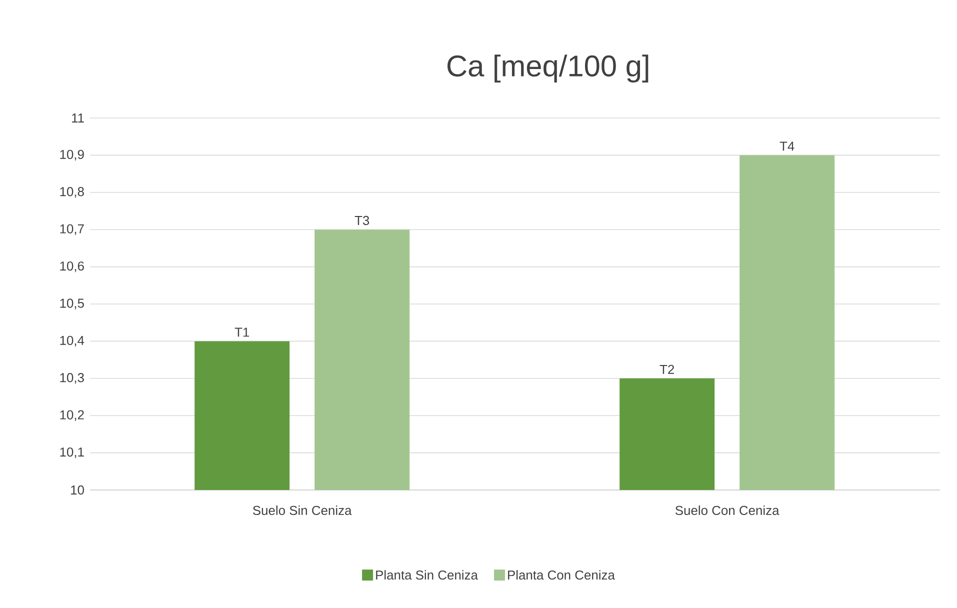 Image resolution: width=957 pixels, height=608 pixels. What do you see at coordinates (362, 221) in the screenshot?
I see `data-label: T3` at bounding box center [362, 221].